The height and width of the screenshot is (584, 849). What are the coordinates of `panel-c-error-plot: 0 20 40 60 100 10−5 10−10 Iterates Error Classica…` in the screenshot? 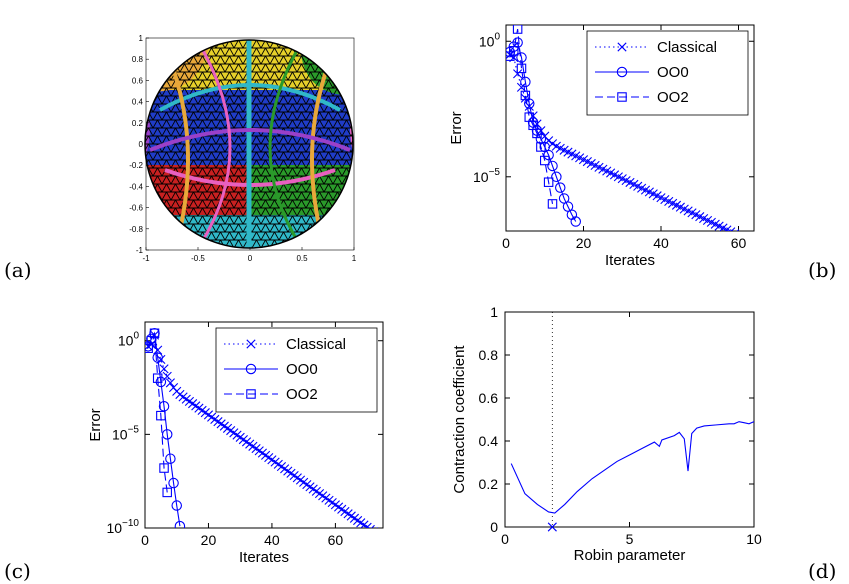 It's located at (235, 443).